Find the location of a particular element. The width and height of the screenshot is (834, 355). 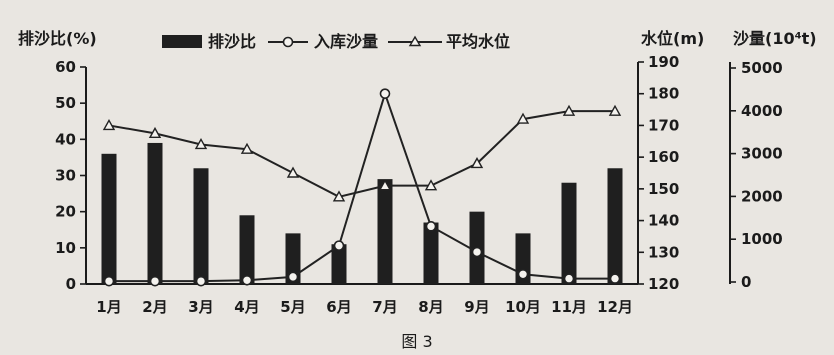

left-tick-label: 40 is located at coordinates (65, 139).